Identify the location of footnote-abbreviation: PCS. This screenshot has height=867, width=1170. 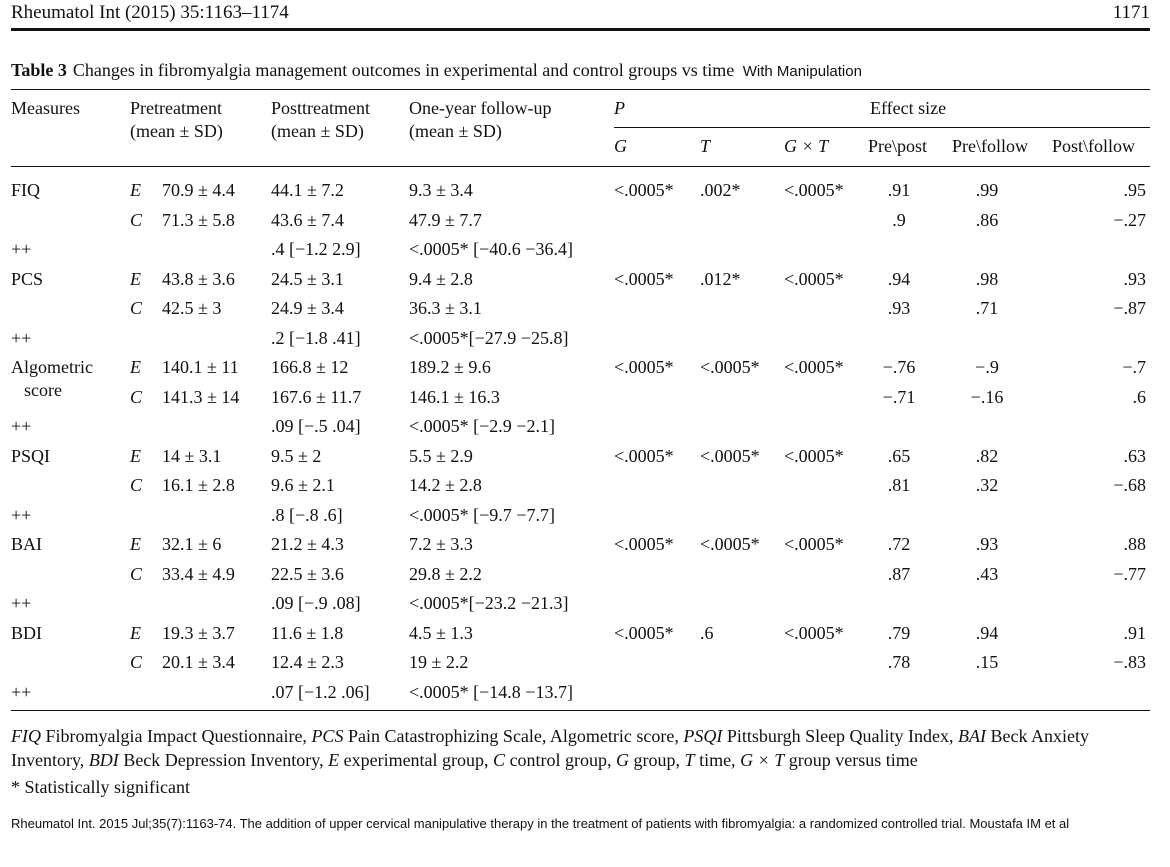
(327, 736).